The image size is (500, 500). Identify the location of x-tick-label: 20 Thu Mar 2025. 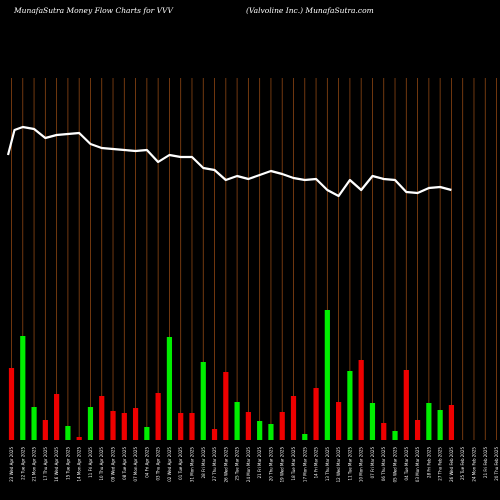
(270, 464).